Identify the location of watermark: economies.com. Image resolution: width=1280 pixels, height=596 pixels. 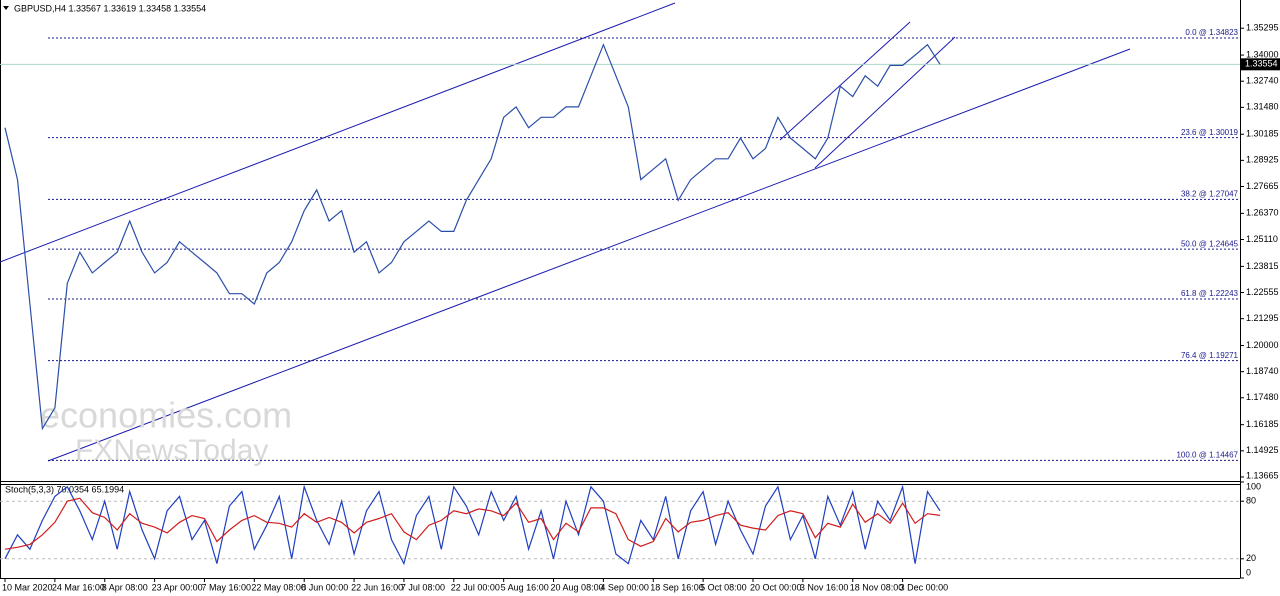
(166, 415).